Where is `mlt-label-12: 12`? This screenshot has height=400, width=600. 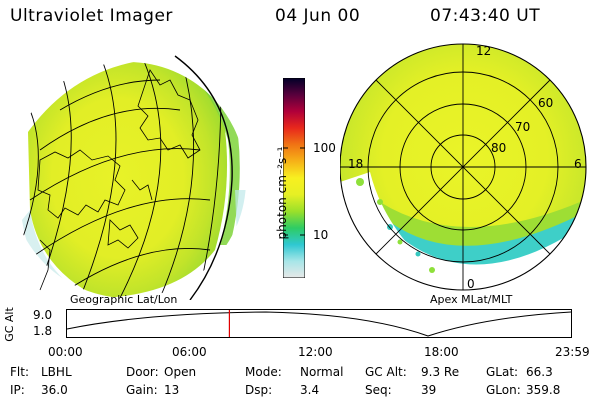
mlt-label-12: 12 is located at coordinates (484, 51).